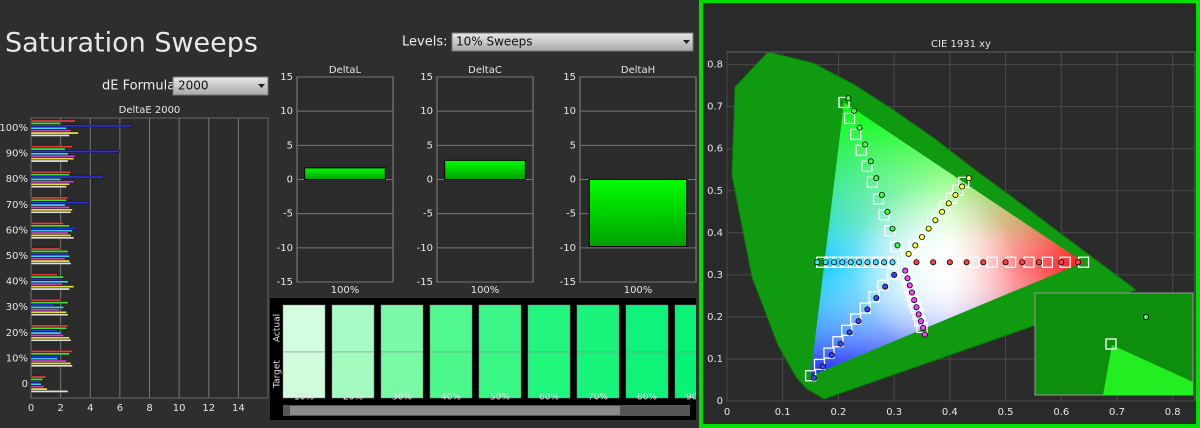 The width and height of the screenshot is (1200, 428). What do you see at coordinates (549, 398) in the screenshot?
I see `swatch-label: 60%` at bounding box center [549, 398].